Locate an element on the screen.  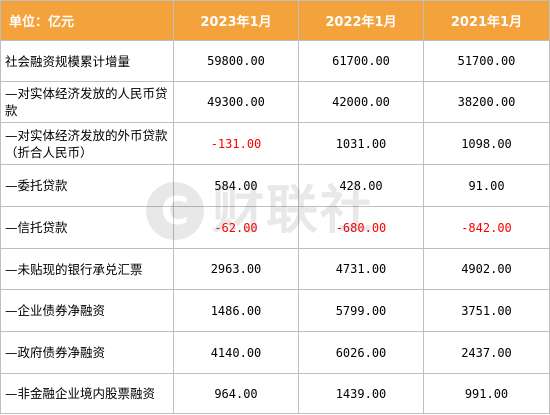
row-label: —非金融企业境内股票融资 is located at coordinates (87, 393).